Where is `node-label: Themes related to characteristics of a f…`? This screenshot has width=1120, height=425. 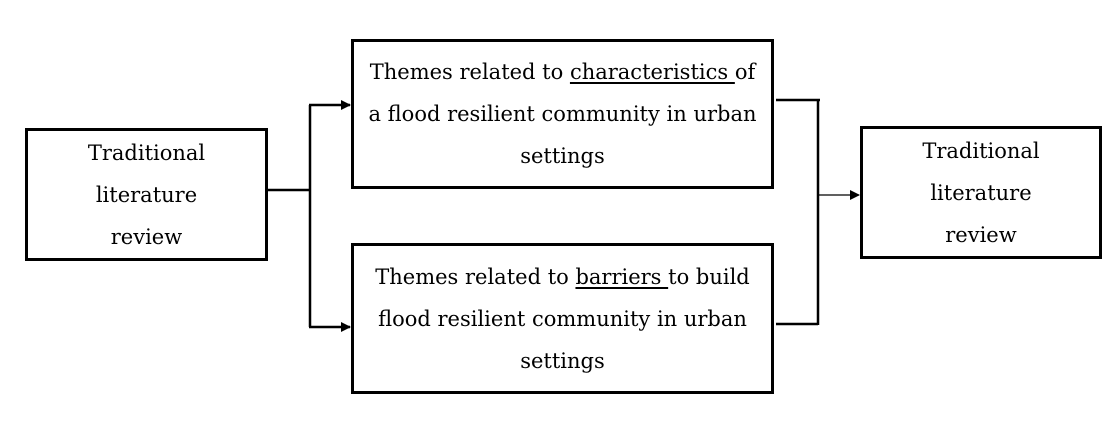
node-label: Themes related to characteristics of a f… is located at coordinates (562, 114).